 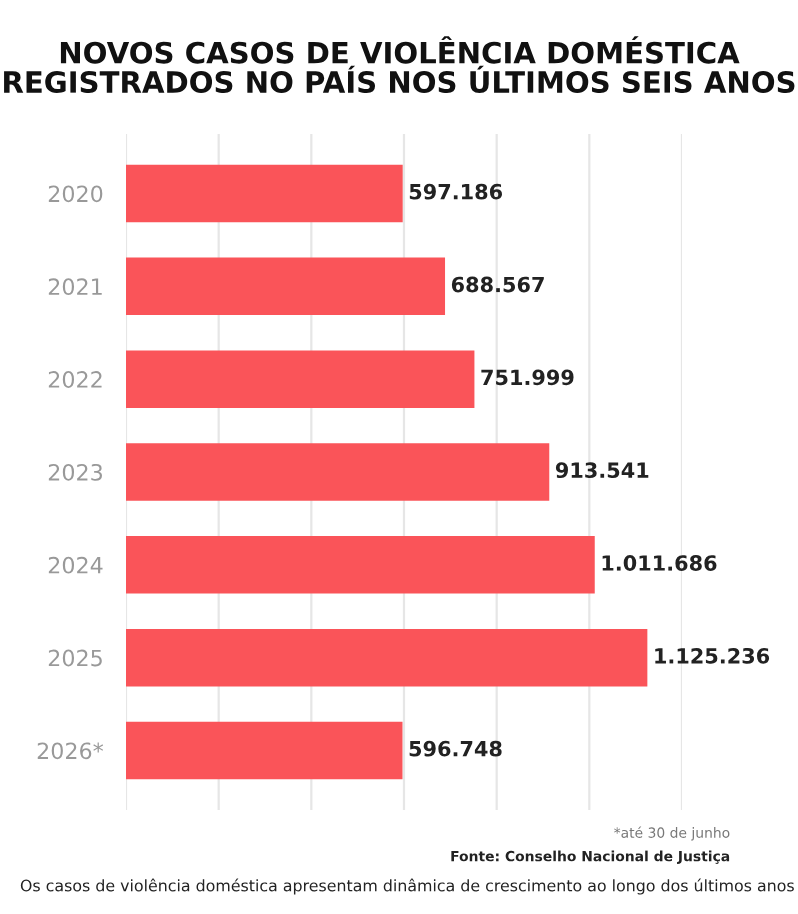 I want to click on y-tick-label: 2021, so click(x=75, y=287).